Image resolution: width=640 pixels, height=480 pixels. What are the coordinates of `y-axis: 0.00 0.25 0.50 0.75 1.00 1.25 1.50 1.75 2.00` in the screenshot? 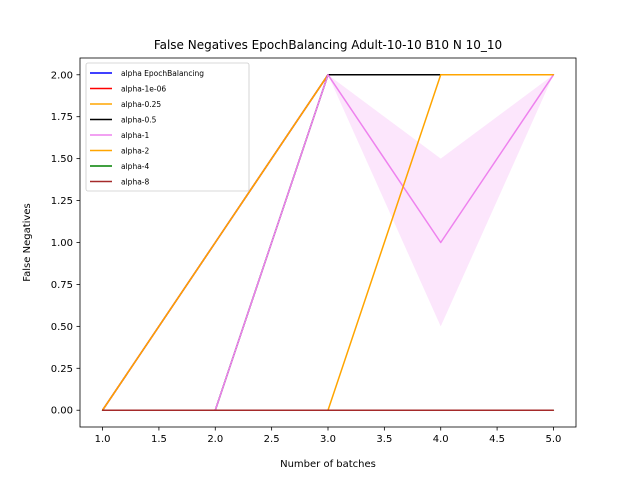 It's located at (65, 243).